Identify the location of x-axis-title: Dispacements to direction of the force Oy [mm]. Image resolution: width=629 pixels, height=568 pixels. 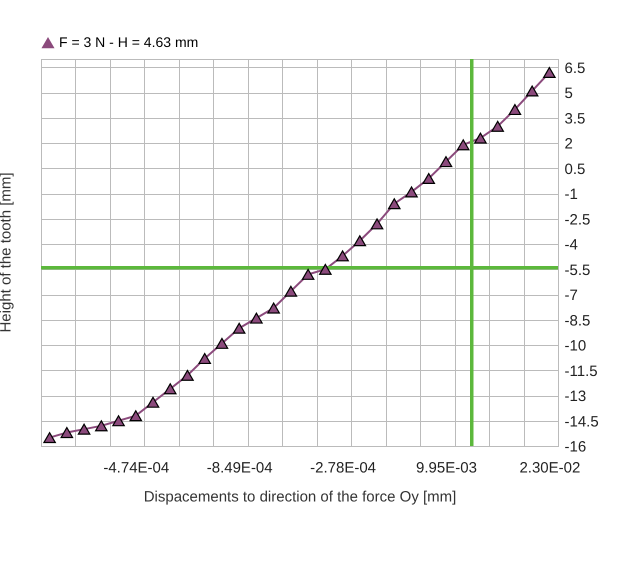
(300, 497).